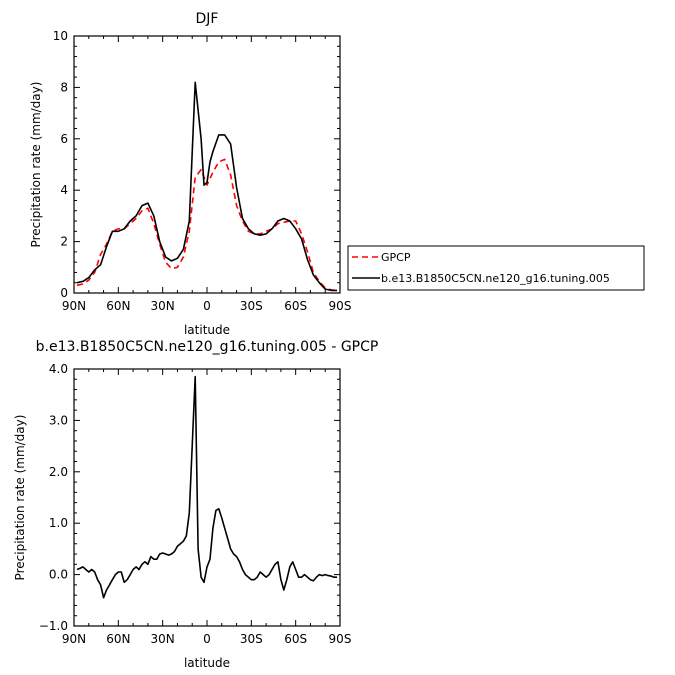 This screenshot has width=675, height=675. What do you see at coordinates (64, 293) in the screenshot?
I see `top-ytick-label: 0` at bounding box center [64, 293].